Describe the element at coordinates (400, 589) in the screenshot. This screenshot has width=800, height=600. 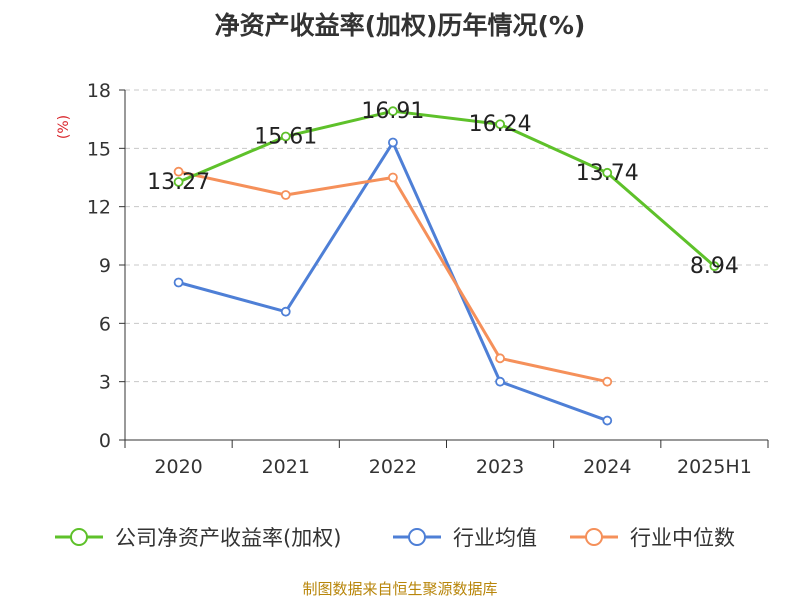
I see `source-note: 制图数据来自恒生聚源数据库` at that location.